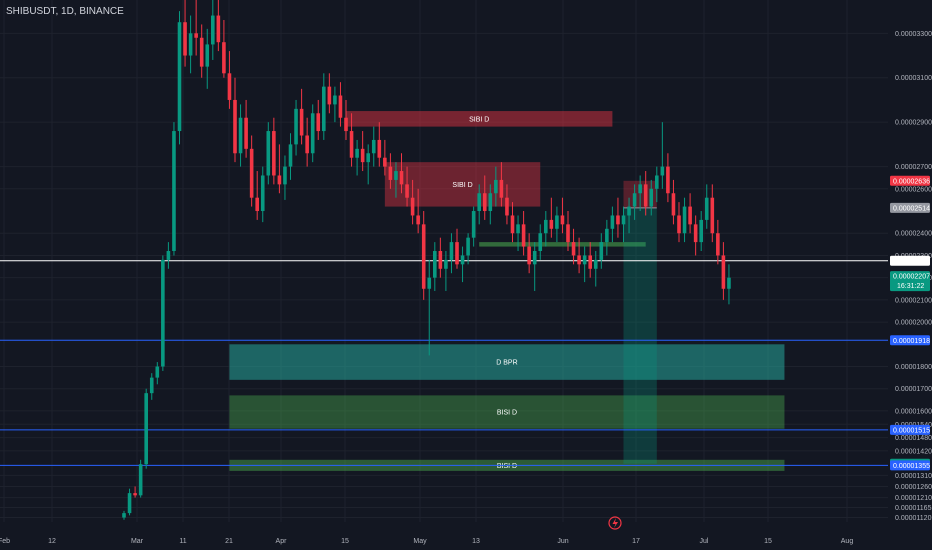 Image resolution: width=932 pixels, height=550 pixels. What do you see at coordinates (704, 541) in the screenshot?
I see `time-tick-label: Jul` at bounding box center [704, 541].